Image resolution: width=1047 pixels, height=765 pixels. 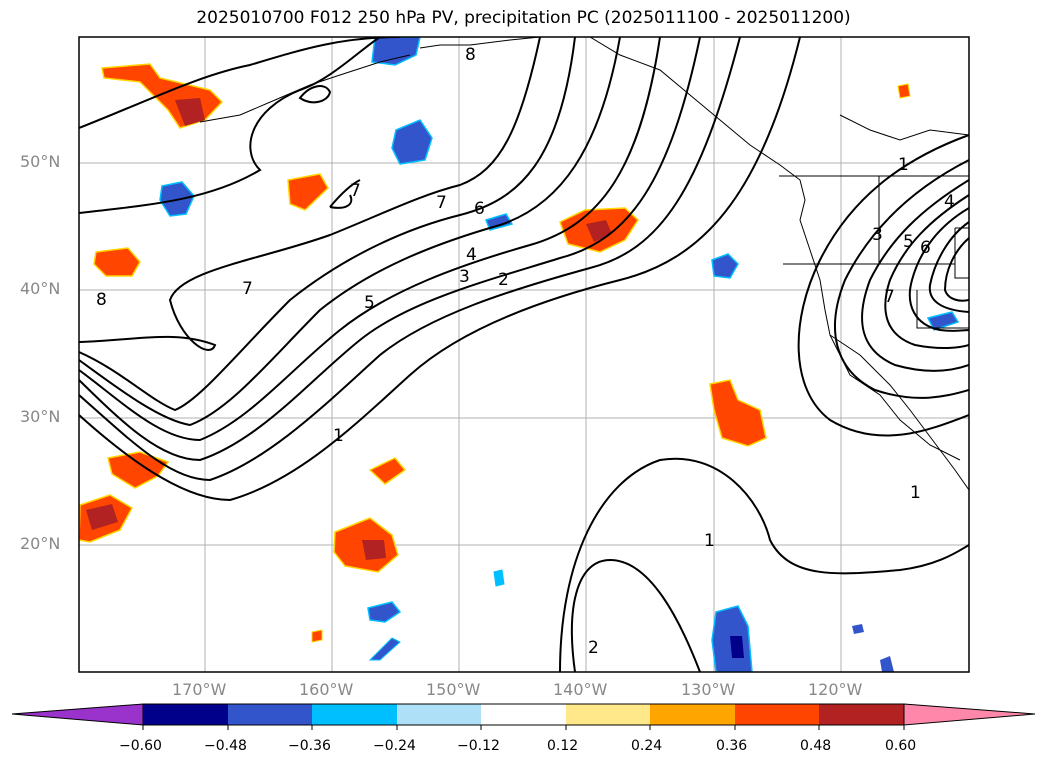 What do you see at coordinates (40, 161) in the screenshot?
I see `lat-label-50n: 50°N` at bounding box center [40, 161].